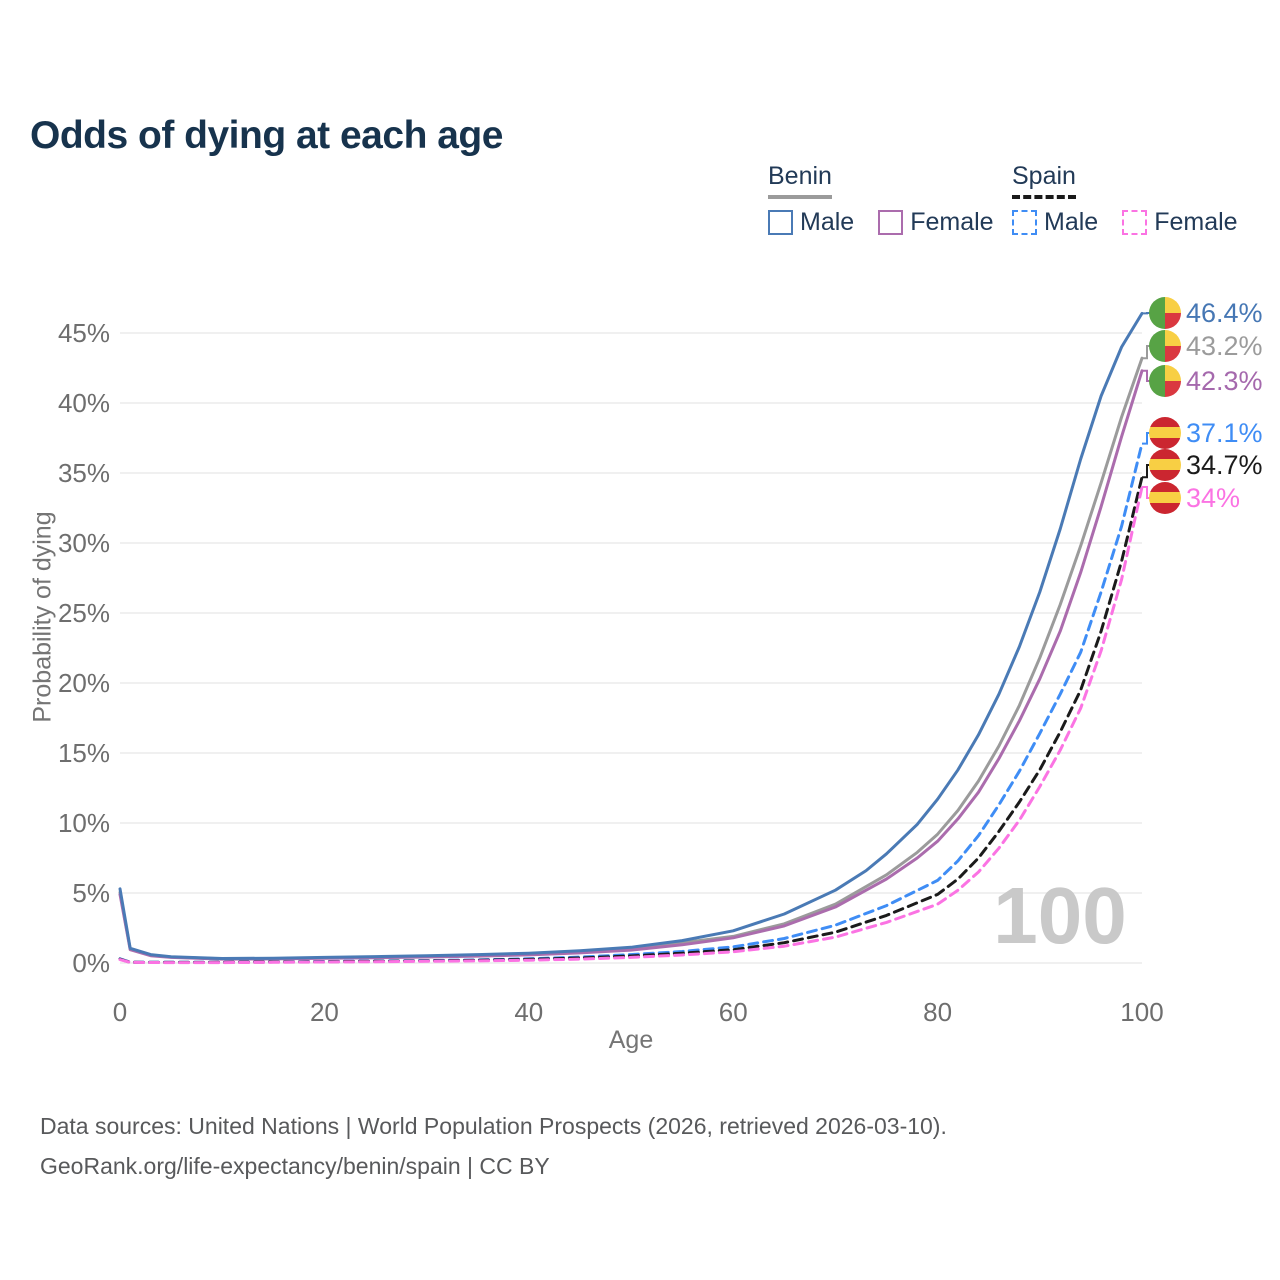  What do you see at coordinates (881, 199) in the screenshot?
I see `legend-group-benin: Benin Male Female` at bounding box center [881, 199].